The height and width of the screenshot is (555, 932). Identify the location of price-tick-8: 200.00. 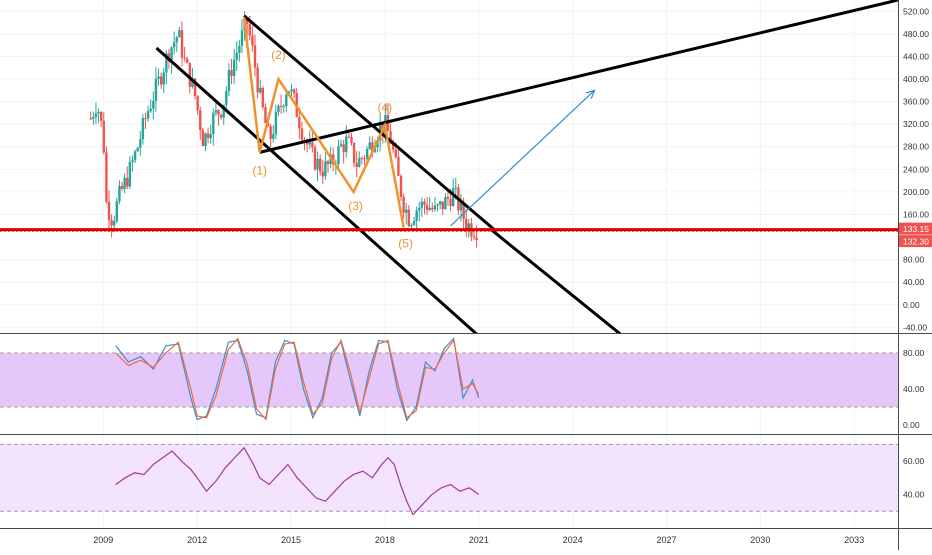
(916, 192).